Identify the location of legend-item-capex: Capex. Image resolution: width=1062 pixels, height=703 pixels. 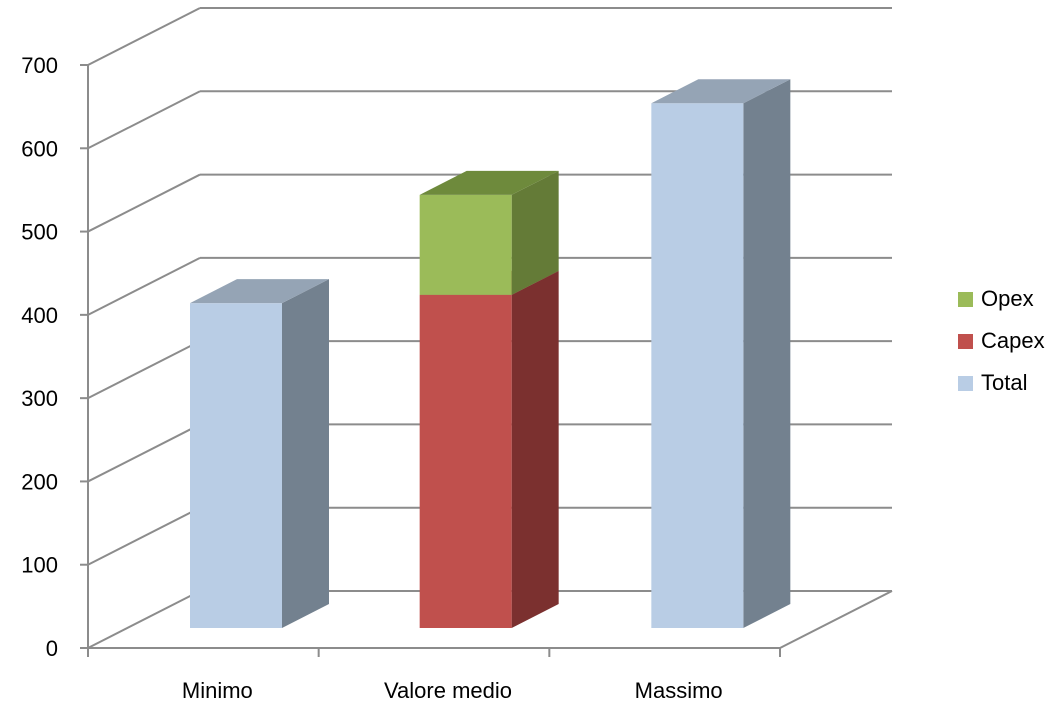
(1001, 341).